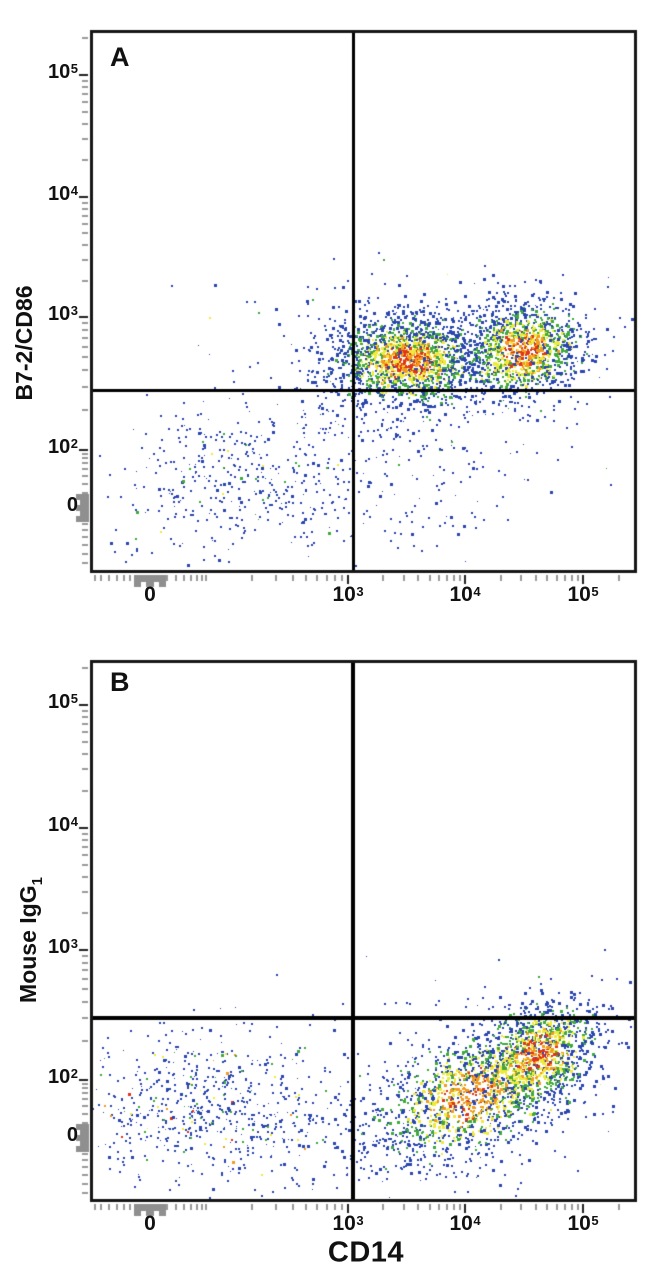 This screenshot has height=1276, width=650. What do you see at coordinates (366, 1252) in the screenshot?
I see `x-axis-title: CD14` at bounding box center [366, 1252].